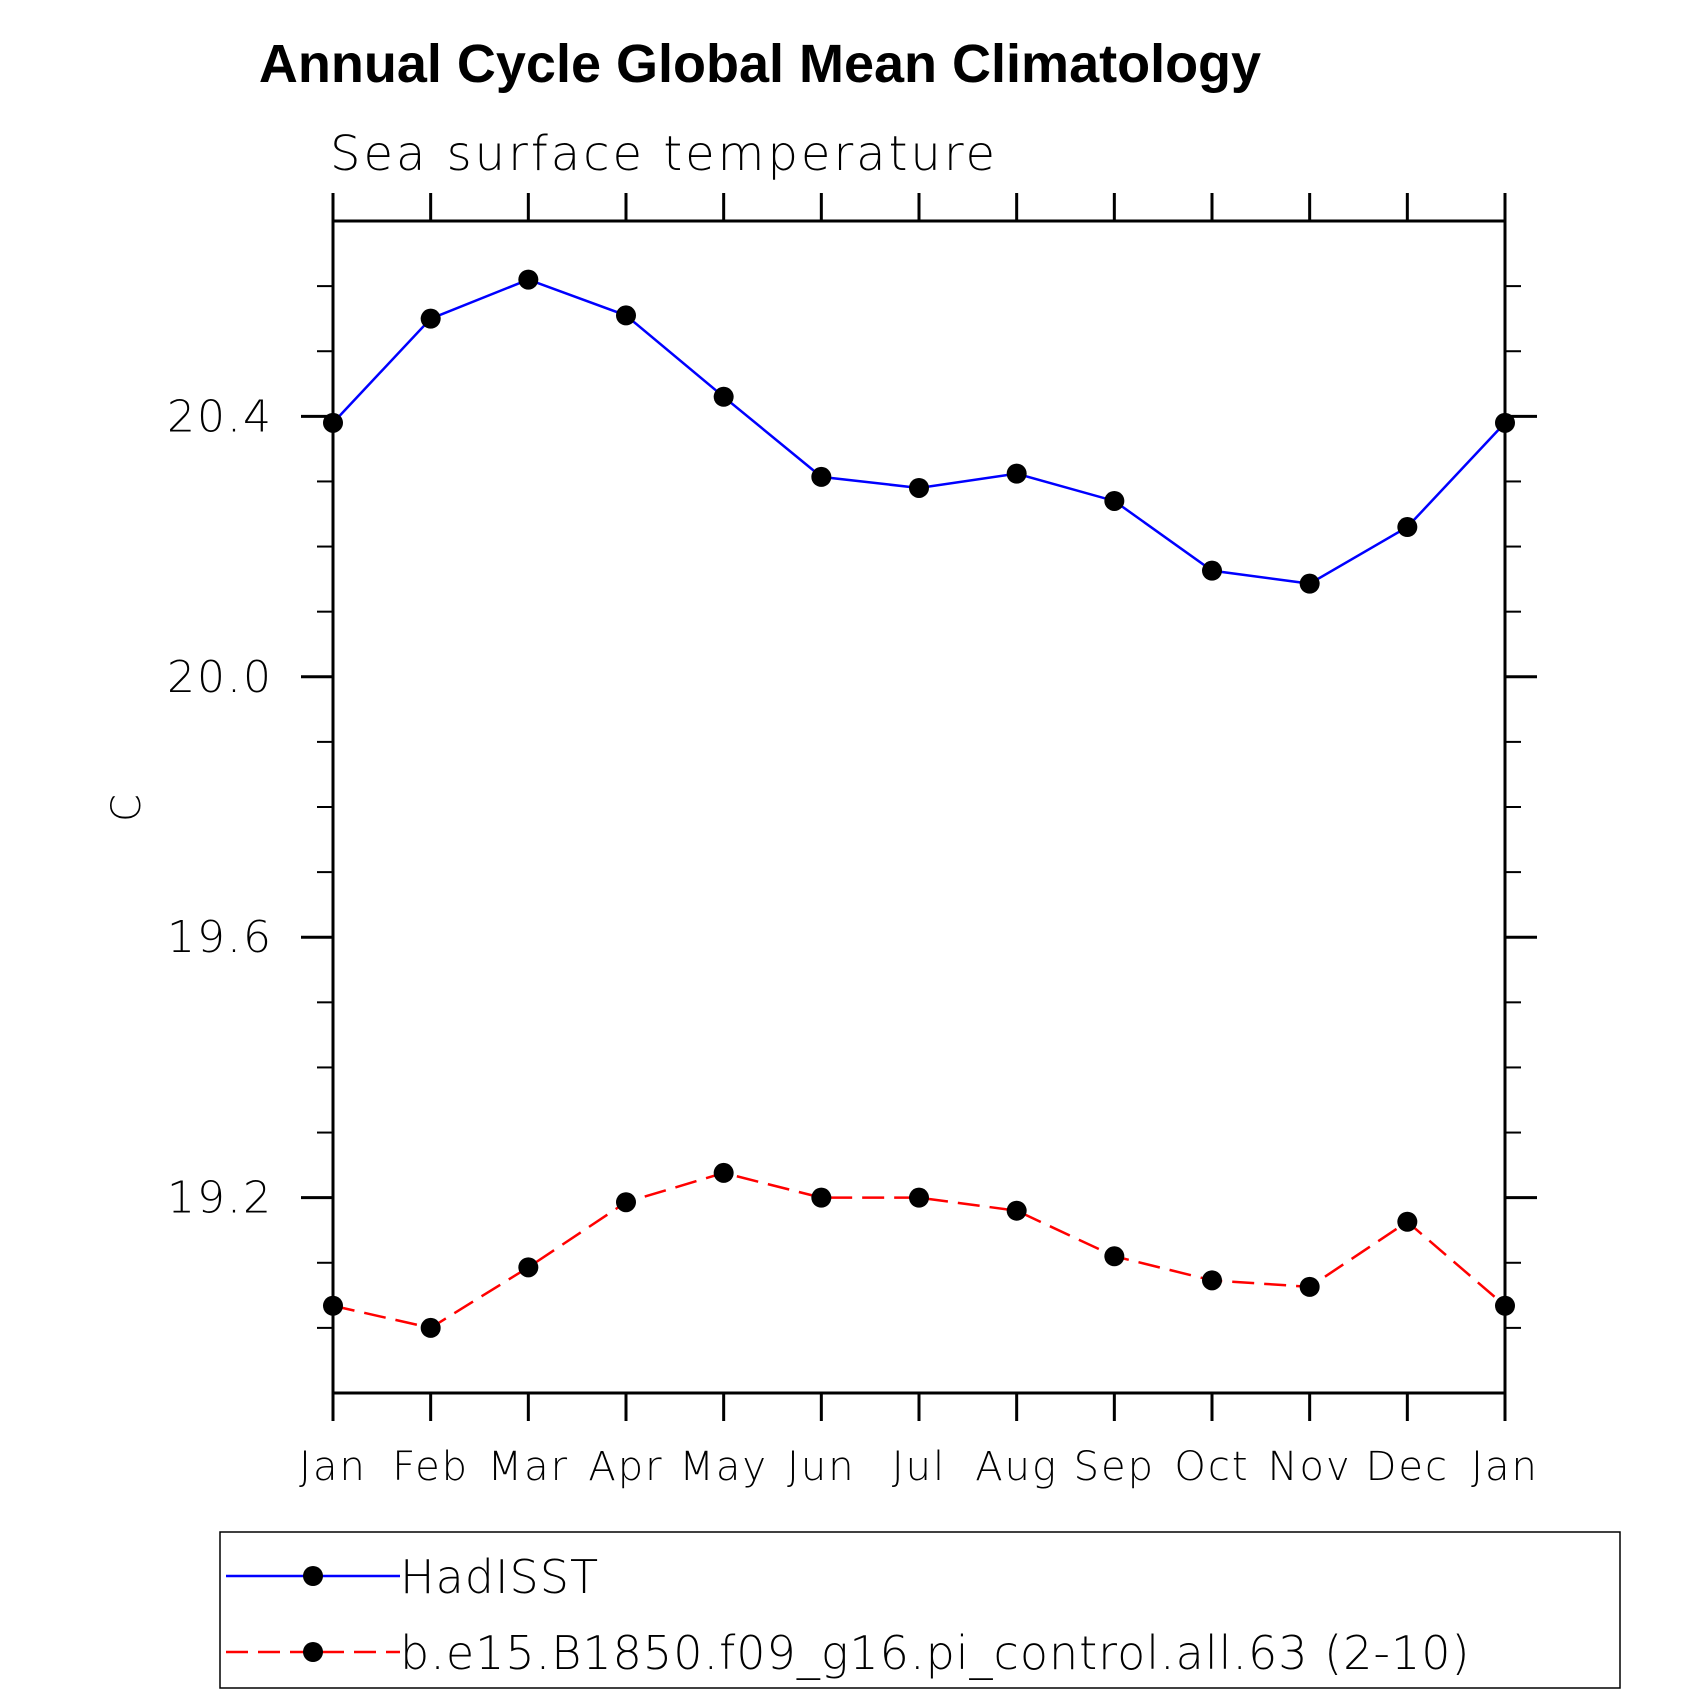  I want to click on x-tick-label: Apr, so click(625, 1467).